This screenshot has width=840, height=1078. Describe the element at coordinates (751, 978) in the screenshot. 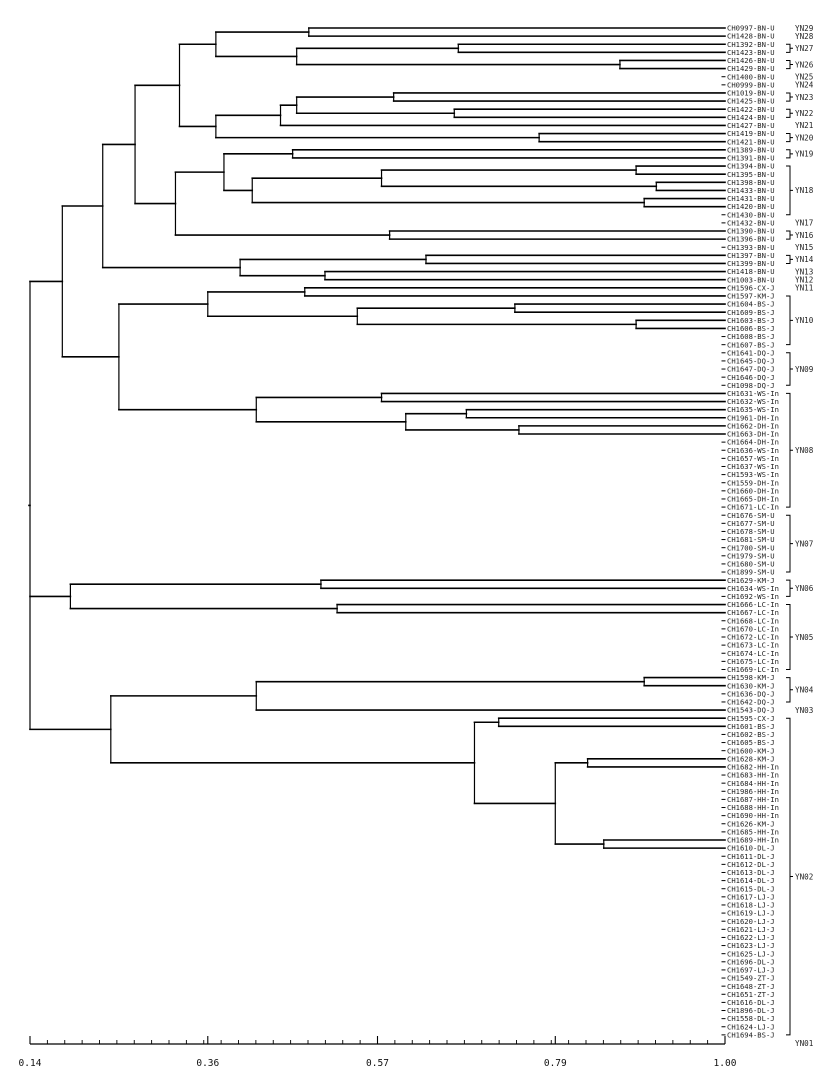

I see `leaf-label: CH1549-ZT-J` at that location.